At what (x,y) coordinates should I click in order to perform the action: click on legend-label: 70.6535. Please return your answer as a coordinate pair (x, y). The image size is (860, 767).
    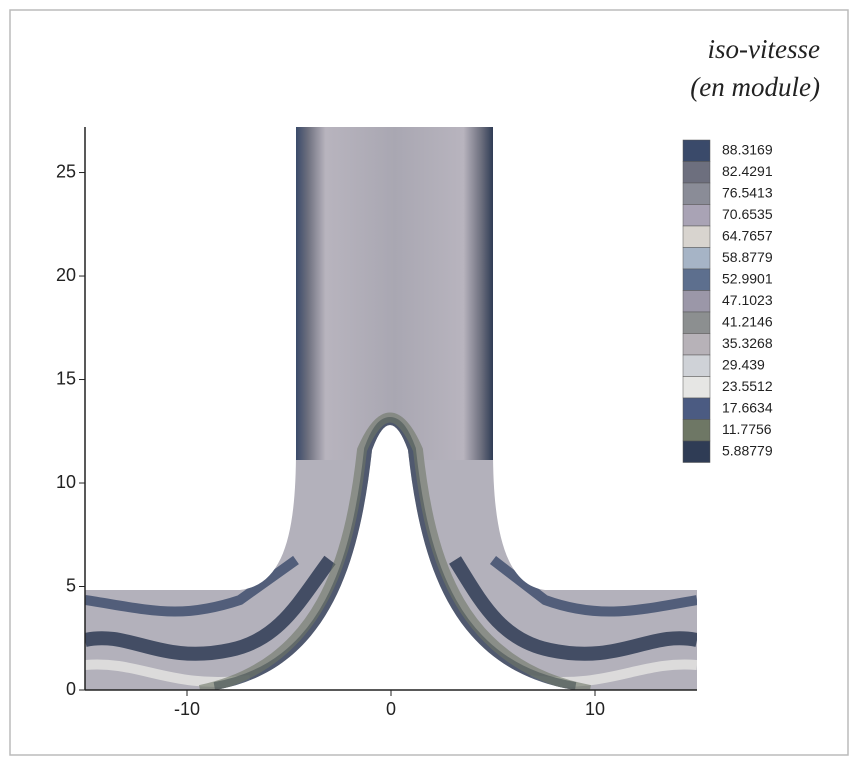
    Looking at the image, I should click on (747, 214).